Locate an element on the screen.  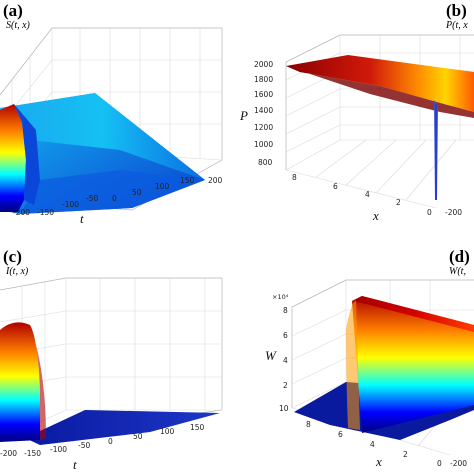
panel-c-label: (c) is located at coordinates (12, 256).